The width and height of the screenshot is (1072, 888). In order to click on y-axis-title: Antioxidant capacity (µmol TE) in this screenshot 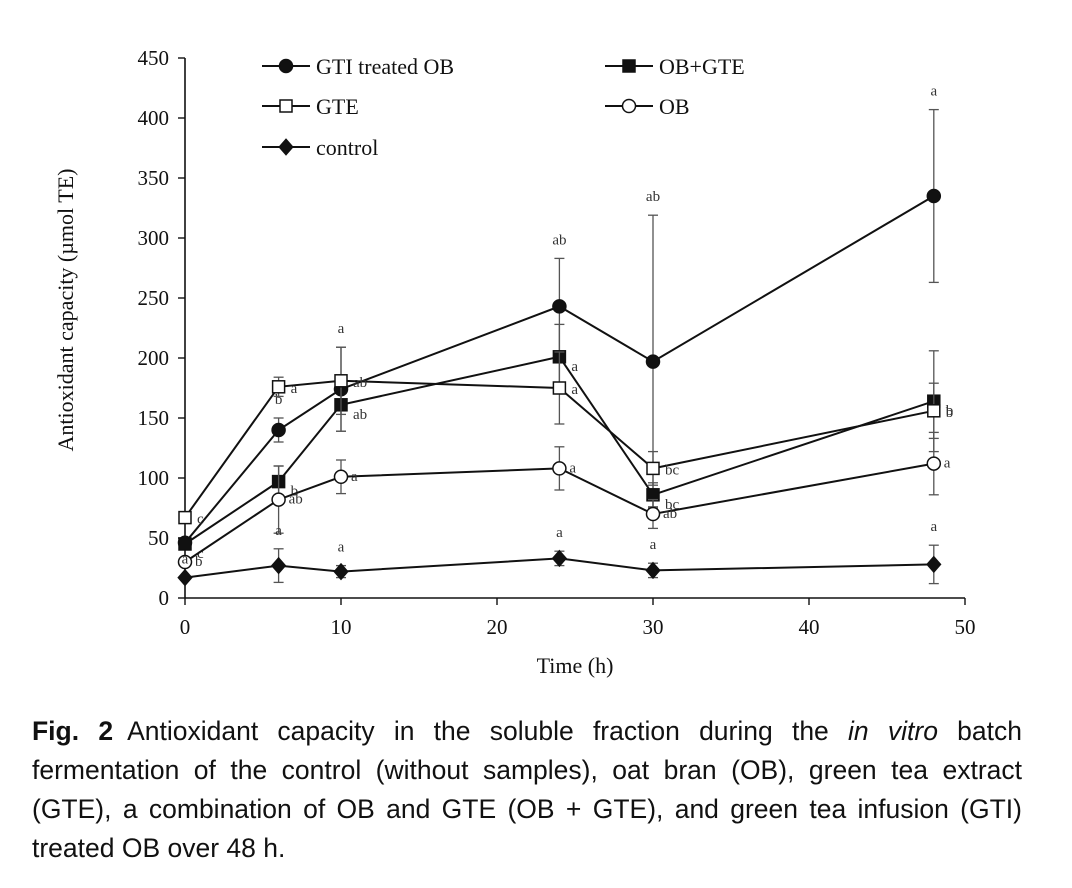, I will do `click(65, 310)`.